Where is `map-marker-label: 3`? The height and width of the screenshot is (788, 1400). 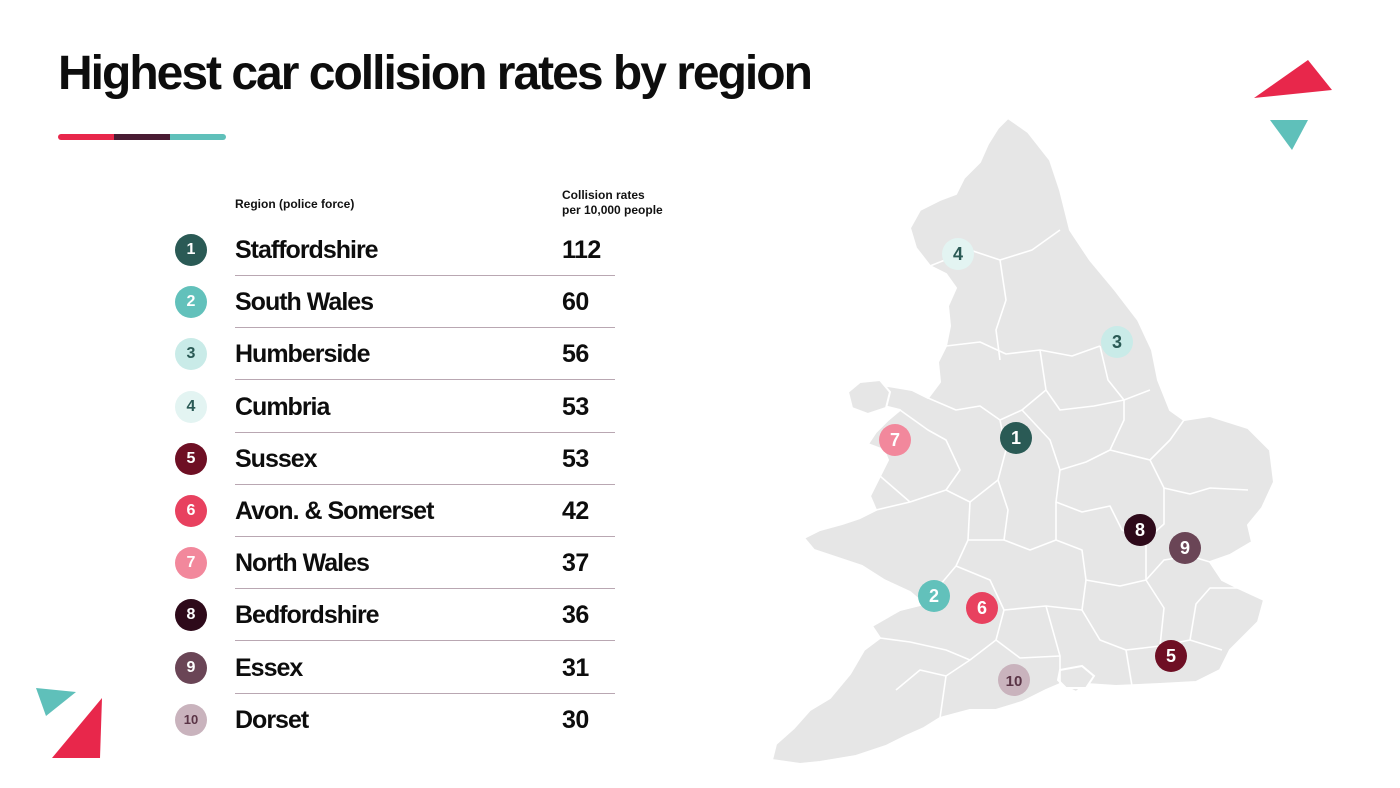 map-marker-label: 3 is located at coordinates (1117, 342).